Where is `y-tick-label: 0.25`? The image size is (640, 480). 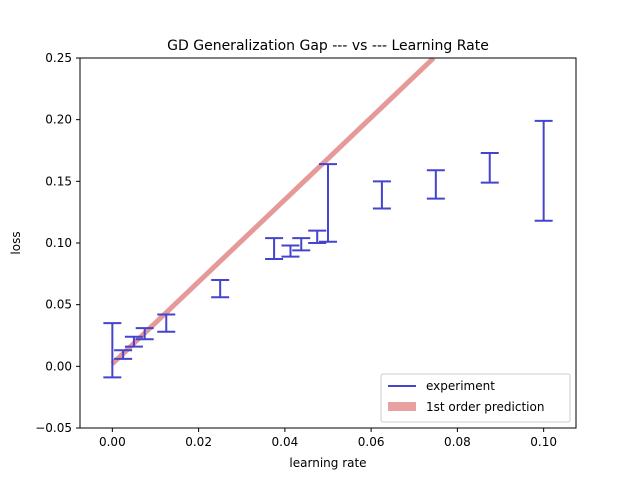
y-tick-label: 0.25 is located at coordinates (58, 58).